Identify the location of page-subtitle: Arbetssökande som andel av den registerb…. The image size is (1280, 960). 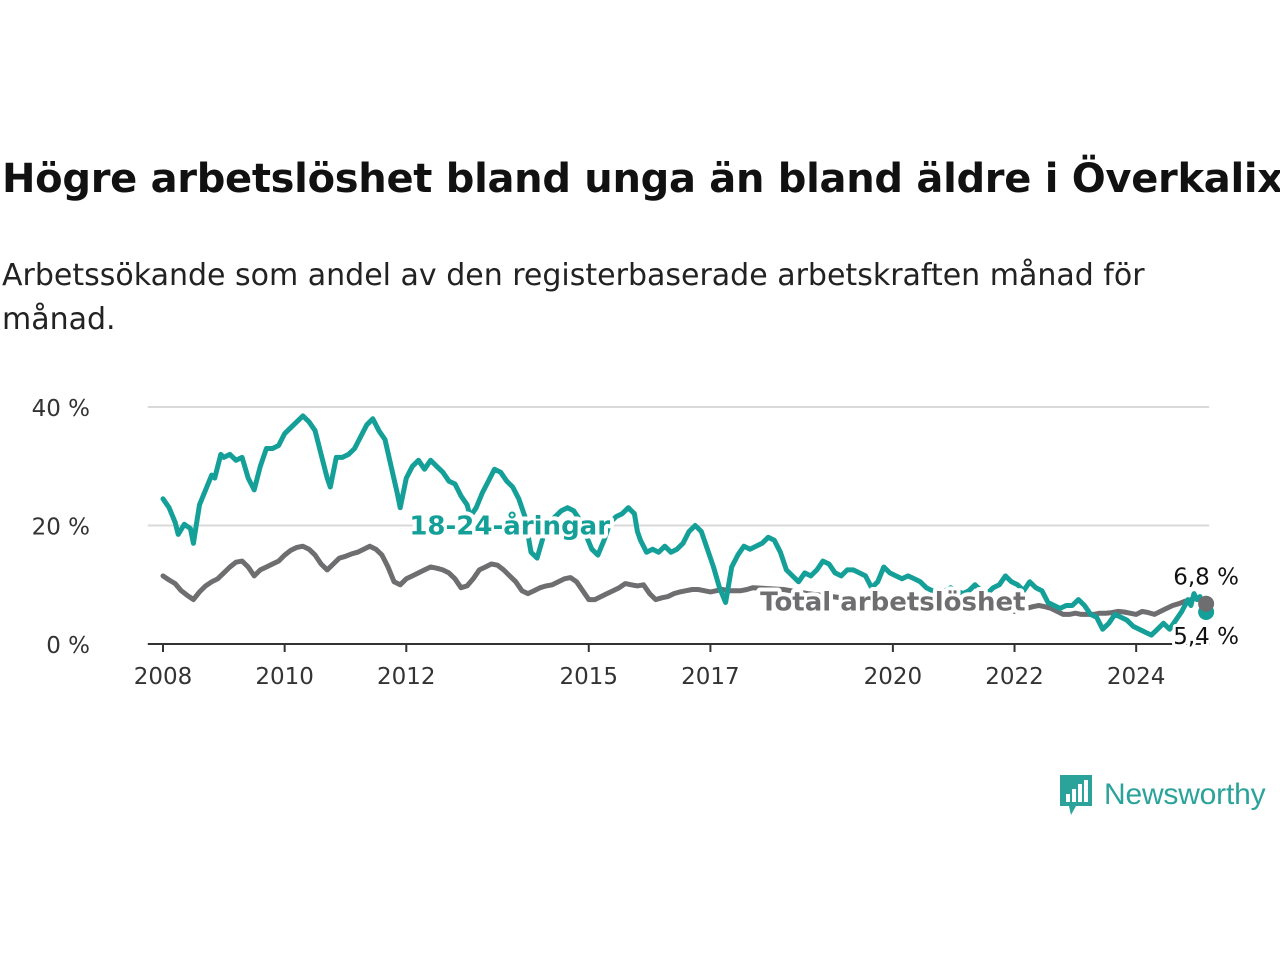
(573, 297).